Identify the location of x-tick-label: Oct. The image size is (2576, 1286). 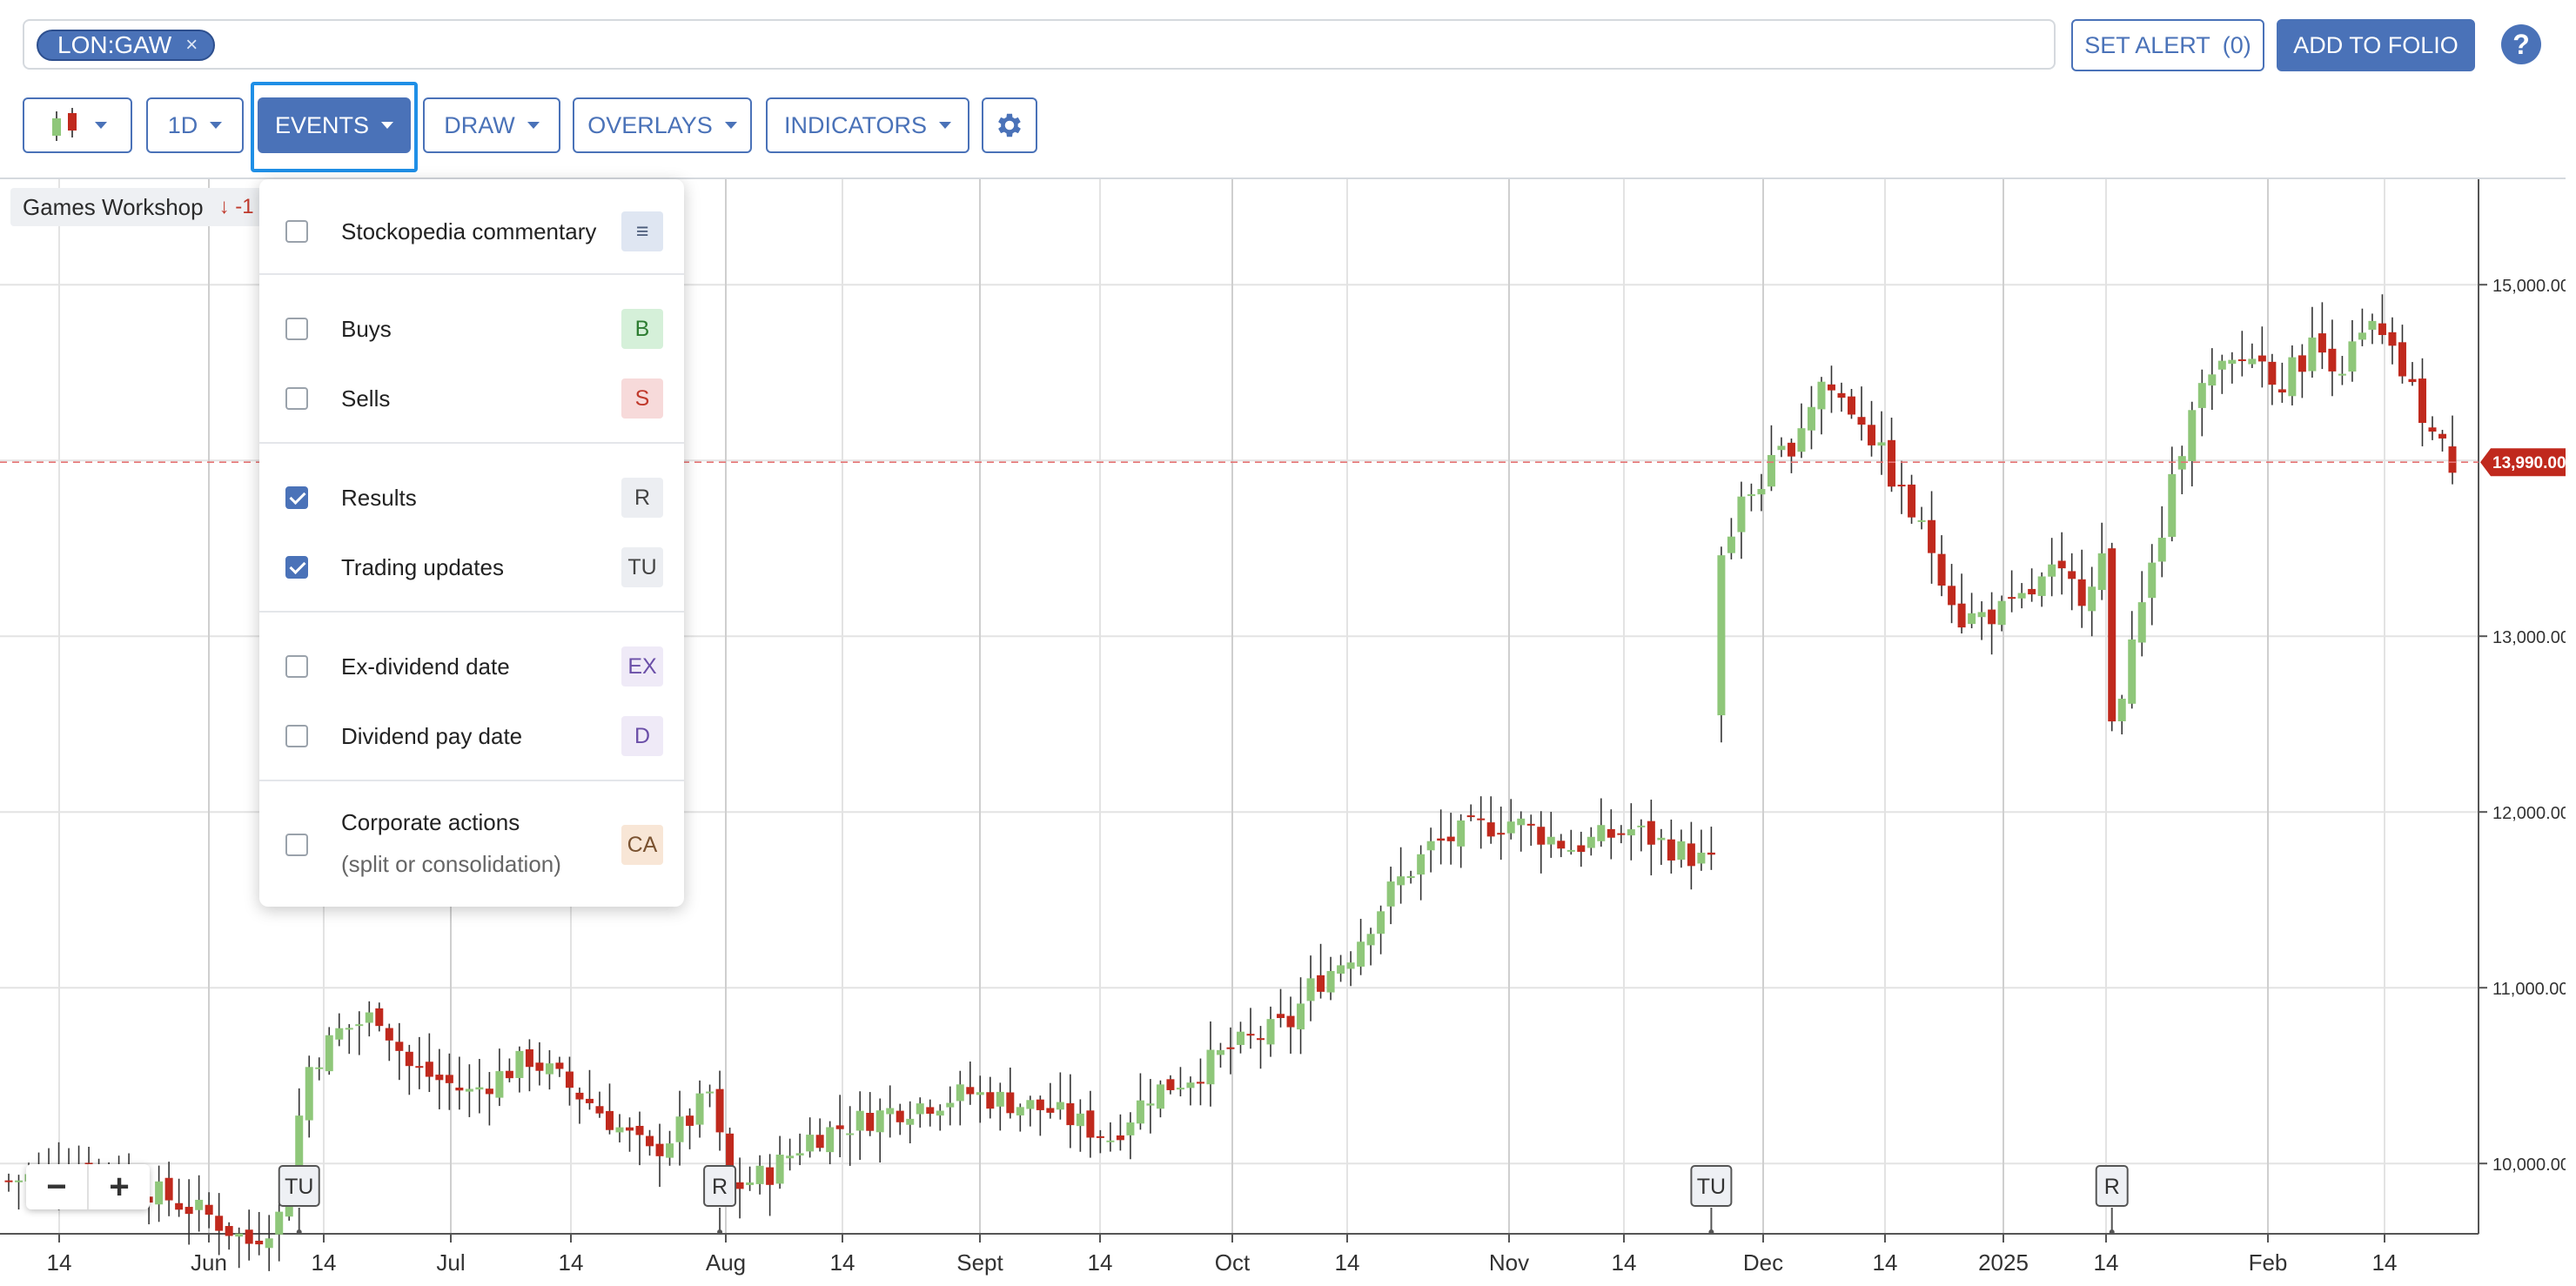
(1233, 1262).